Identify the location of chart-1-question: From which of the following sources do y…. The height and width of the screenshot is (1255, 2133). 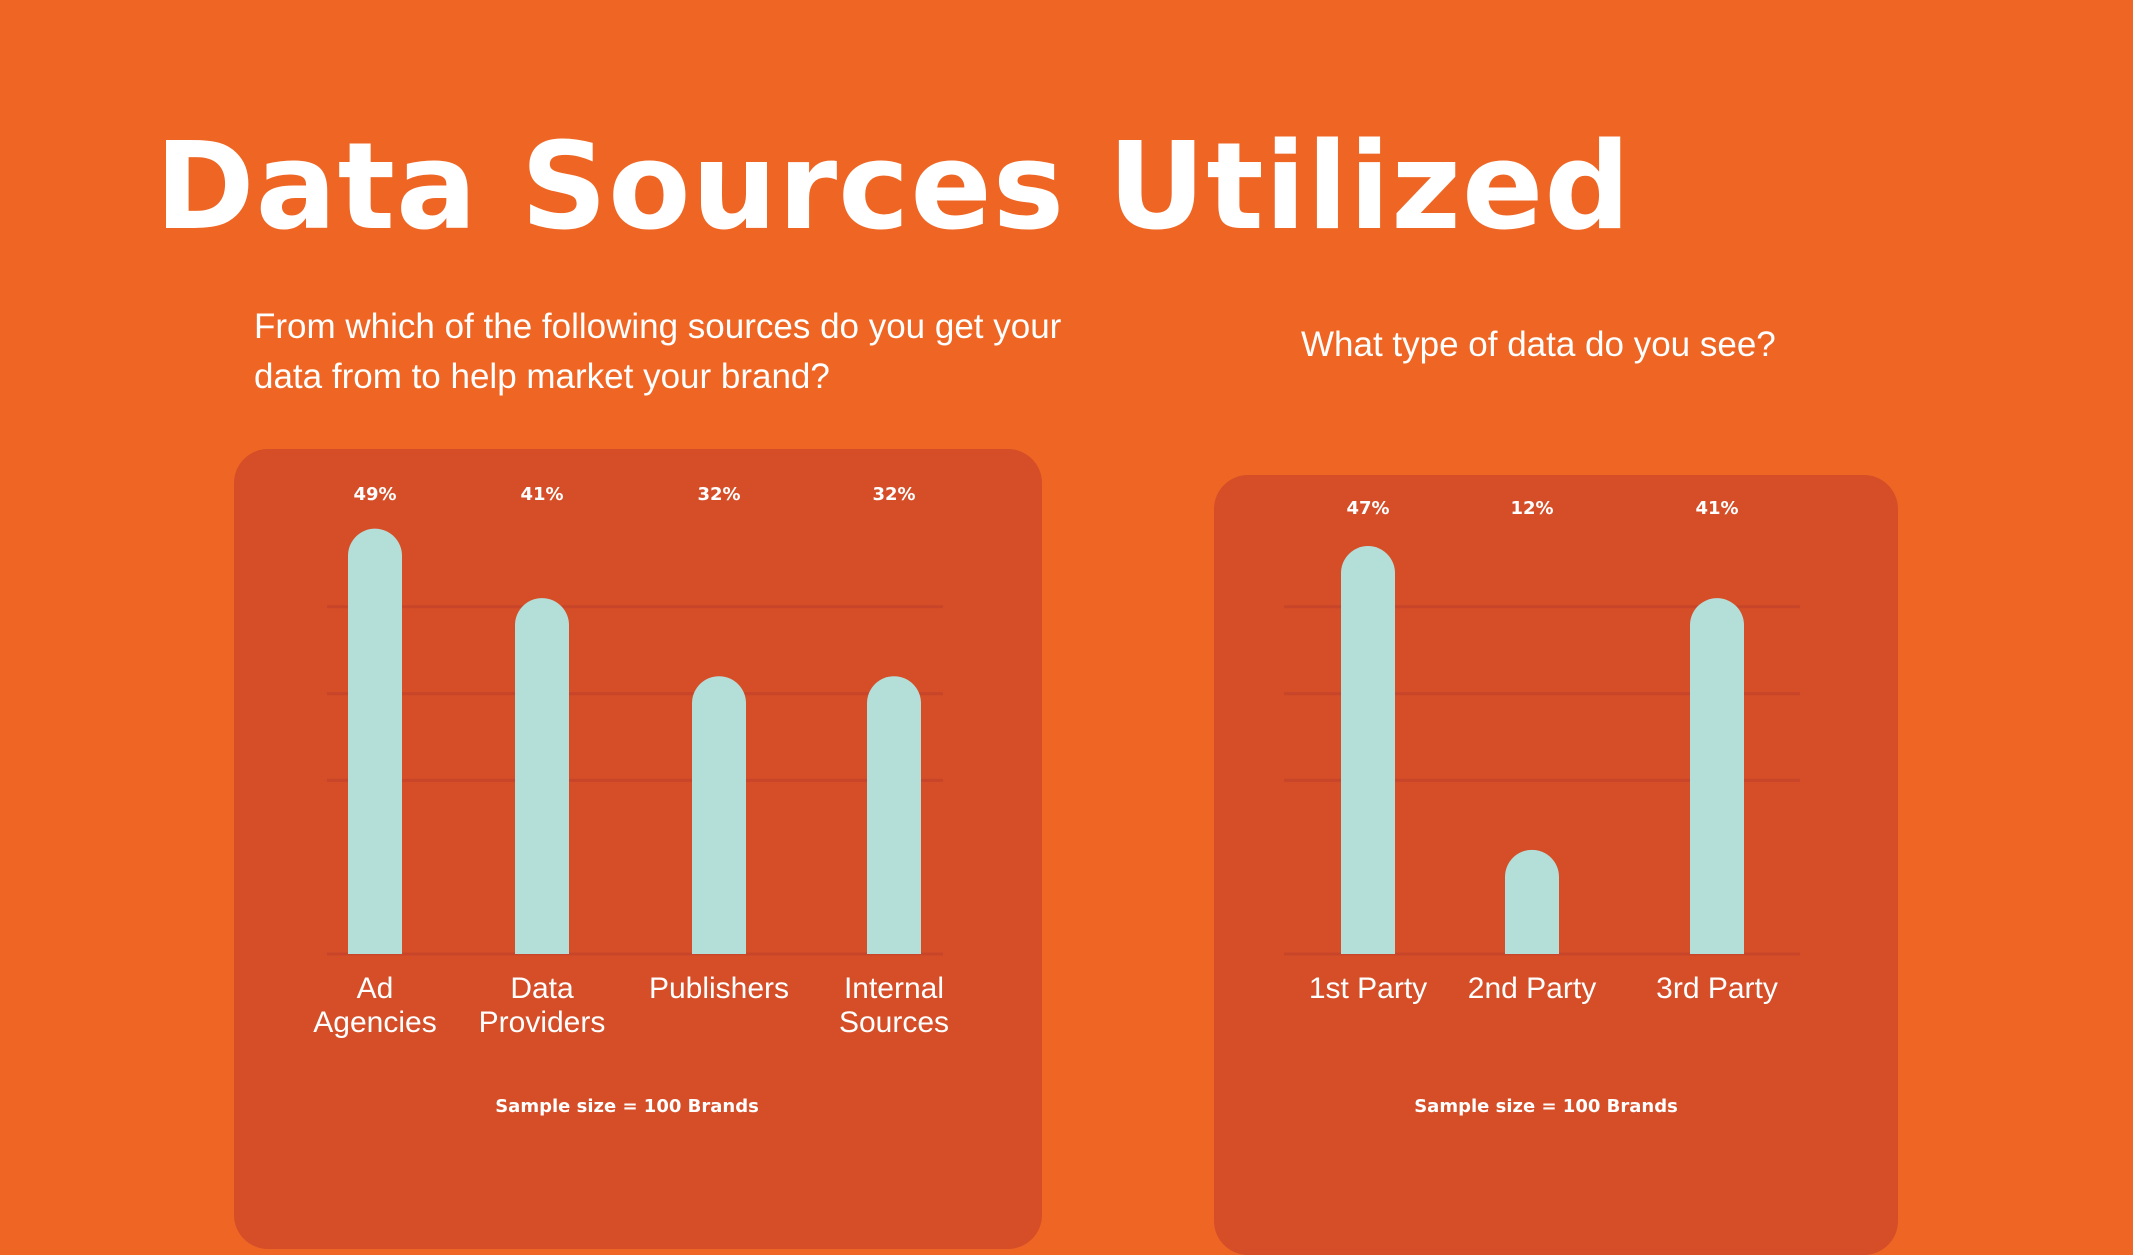
(658, 351).